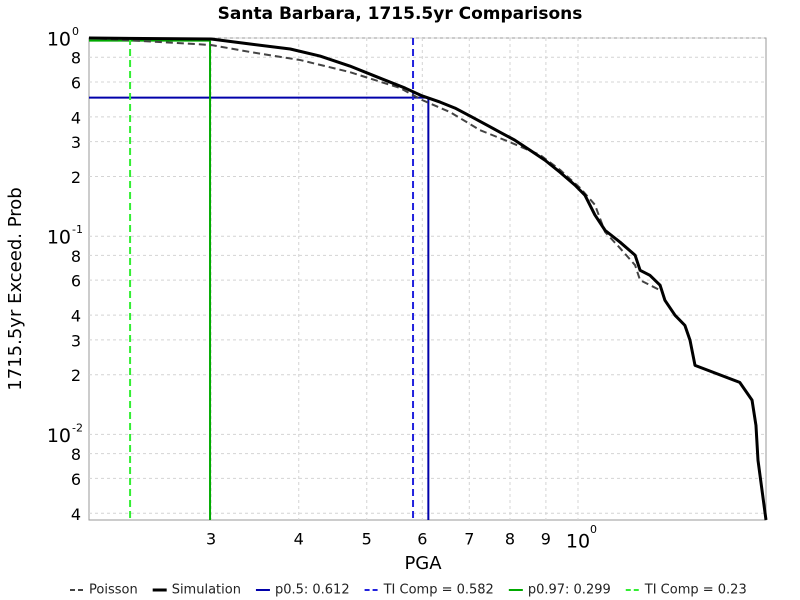  I want to click on x-tick-exponent: 0, so click(593, 529).